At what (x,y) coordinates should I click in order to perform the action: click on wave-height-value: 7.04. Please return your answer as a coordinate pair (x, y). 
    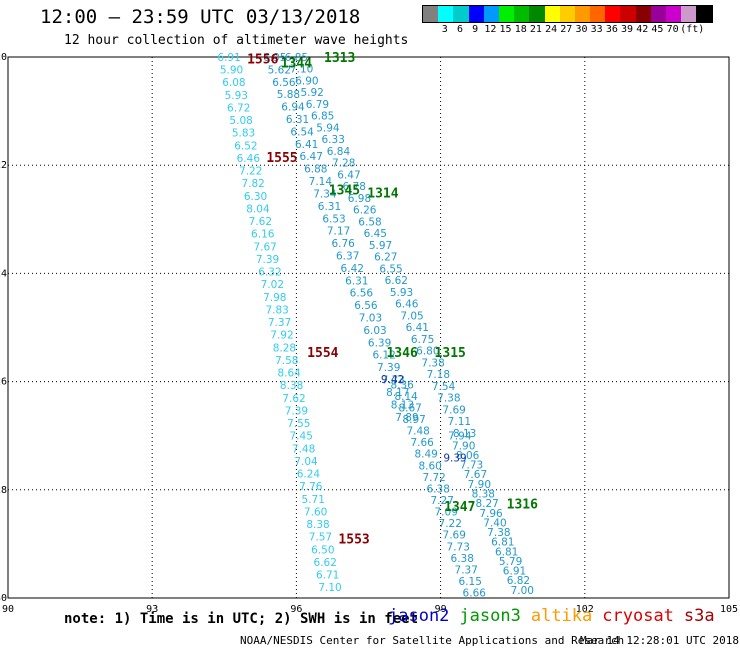
    Looking at the image, I should click on (306, 462).